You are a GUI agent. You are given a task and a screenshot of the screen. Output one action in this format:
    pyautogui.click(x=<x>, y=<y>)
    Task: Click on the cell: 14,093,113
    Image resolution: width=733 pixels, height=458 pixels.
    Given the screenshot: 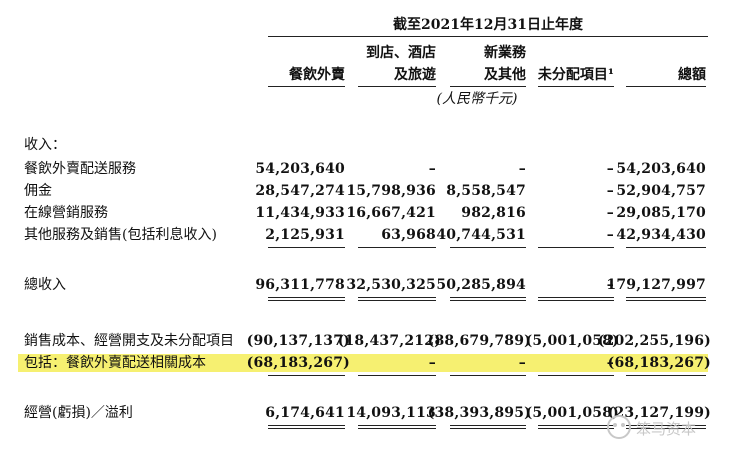 What is the action you would take?
    pyautogui.click(x=391, y=413)
    